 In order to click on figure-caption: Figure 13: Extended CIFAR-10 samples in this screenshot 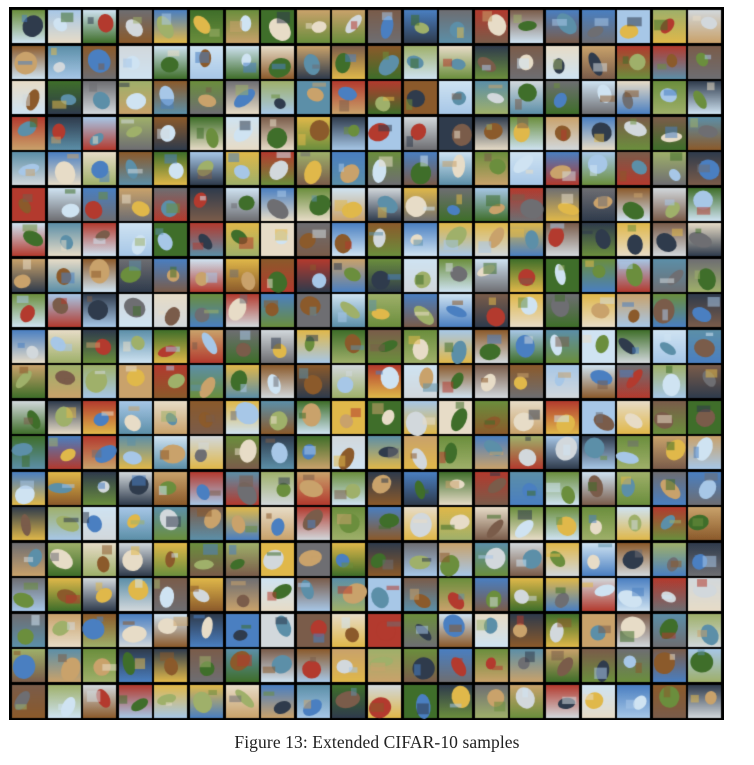, I will do `click(377, 742)`.